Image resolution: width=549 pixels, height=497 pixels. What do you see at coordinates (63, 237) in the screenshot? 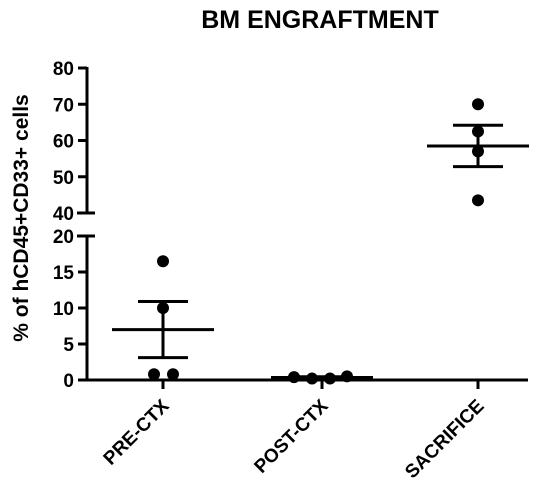
I see `y-tick-label: 20` at bounding box center [63, 237].